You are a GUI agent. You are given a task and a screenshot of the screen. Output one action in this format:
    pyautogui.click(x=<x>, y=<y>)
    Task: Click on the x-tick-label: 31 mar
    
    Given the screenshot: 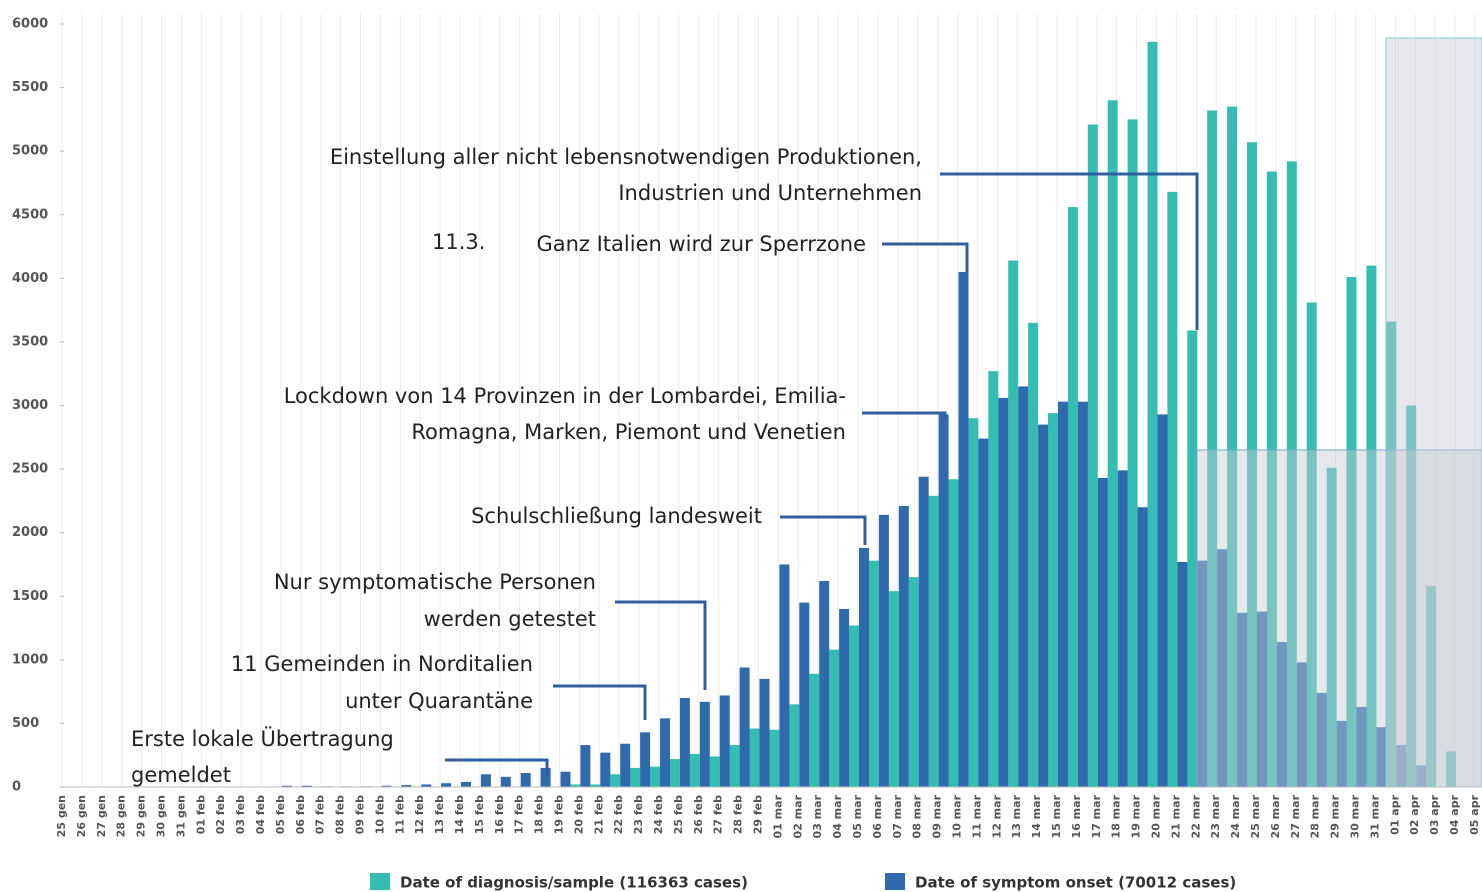 What is the action you would take?
    pyautogui.click(x=1374, y=816)
    